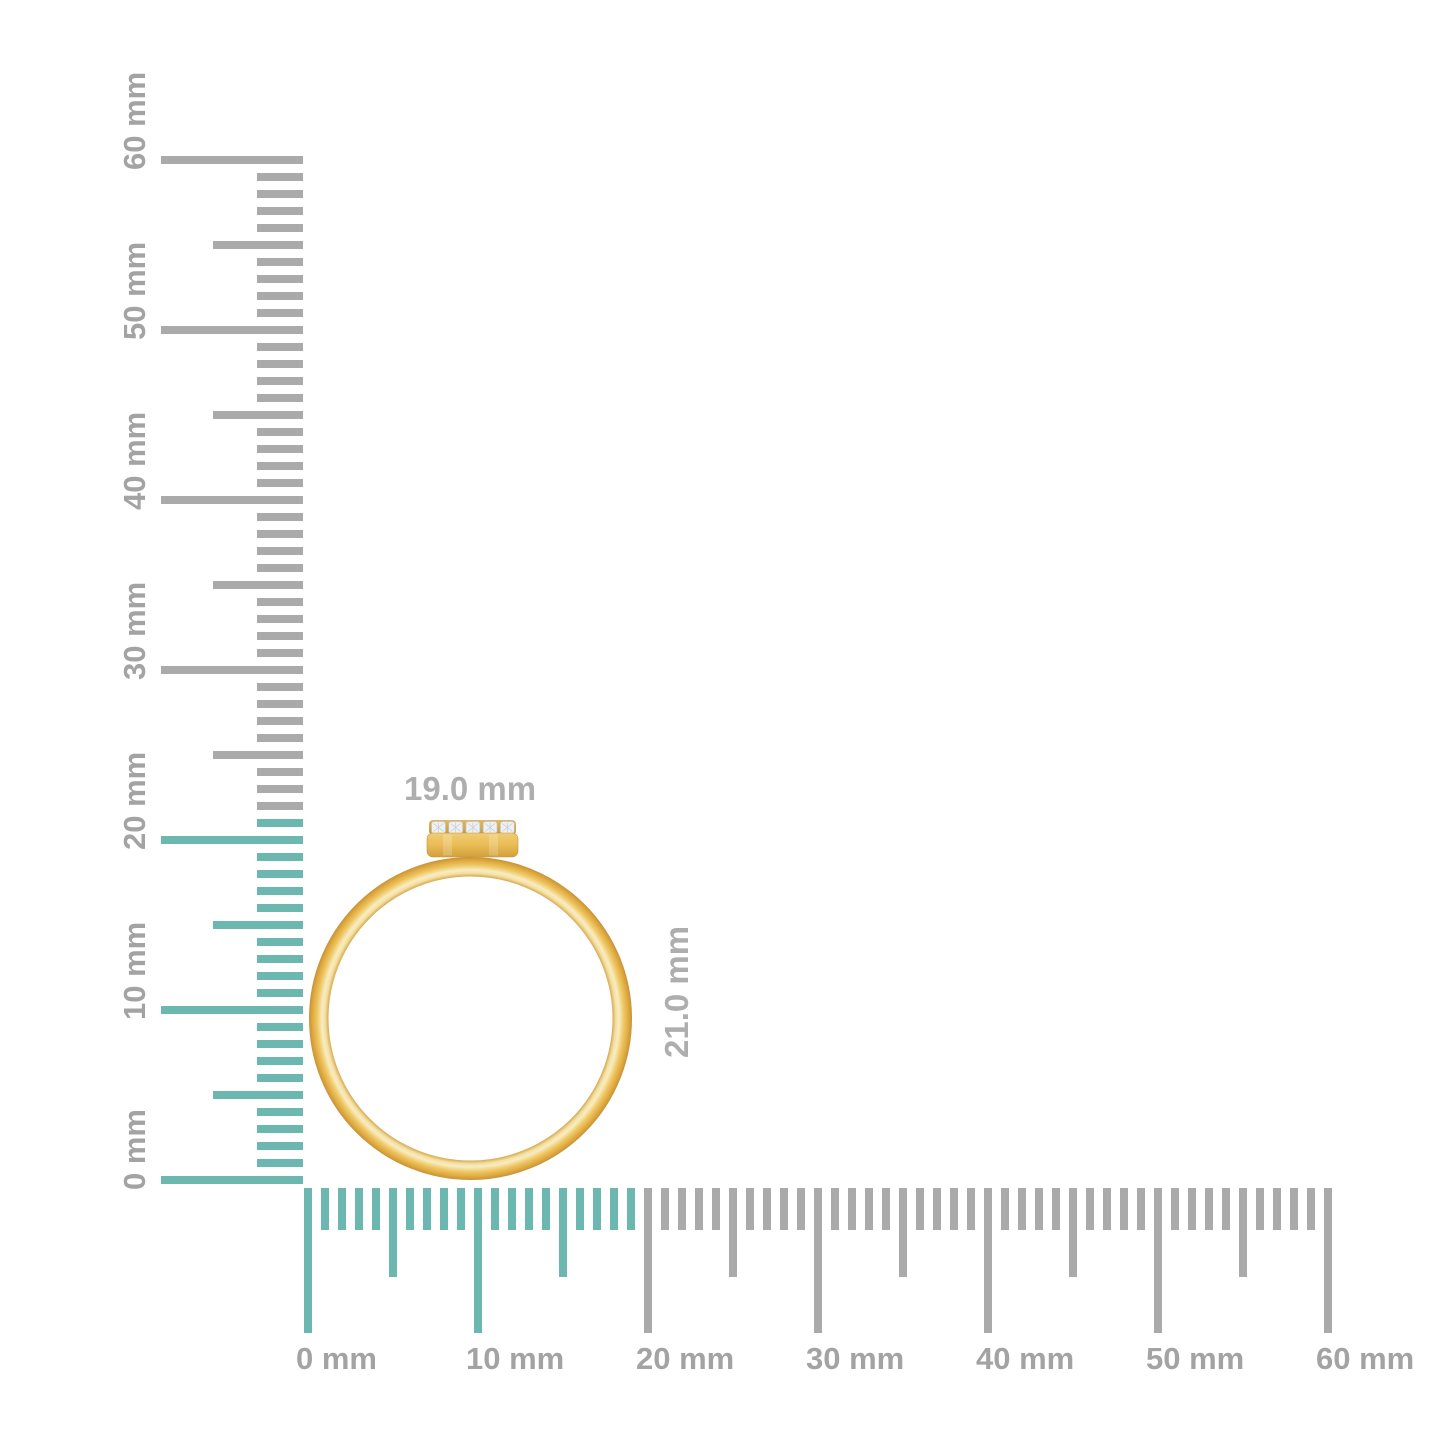  I want to click on horizontal-ruler-label: 50 mm, so click(1195, 1358).